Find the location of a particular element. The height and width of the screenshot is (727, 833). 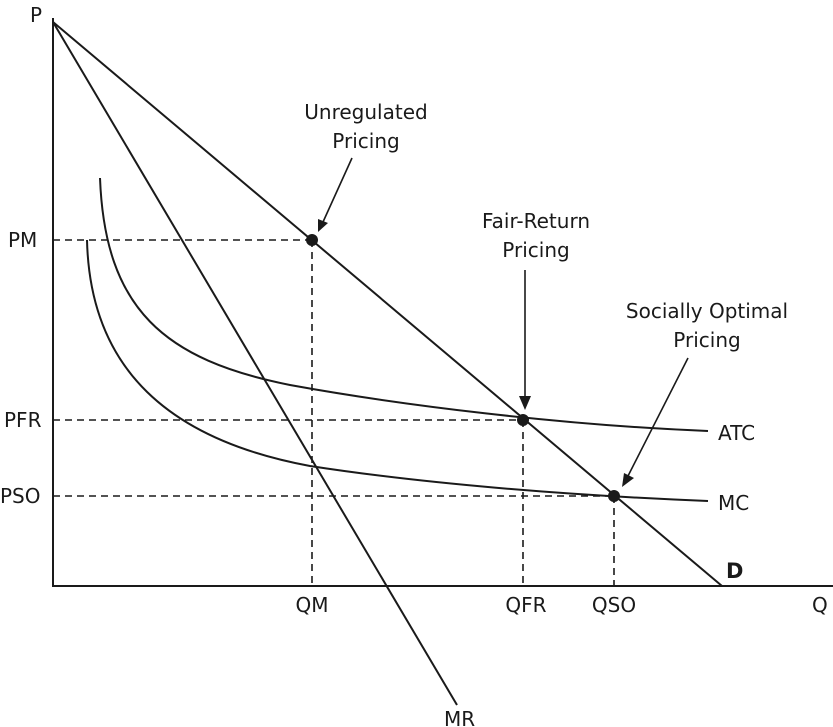

fair-return-annotation-line1: Fair-Return is located at coordinates (536, 221).